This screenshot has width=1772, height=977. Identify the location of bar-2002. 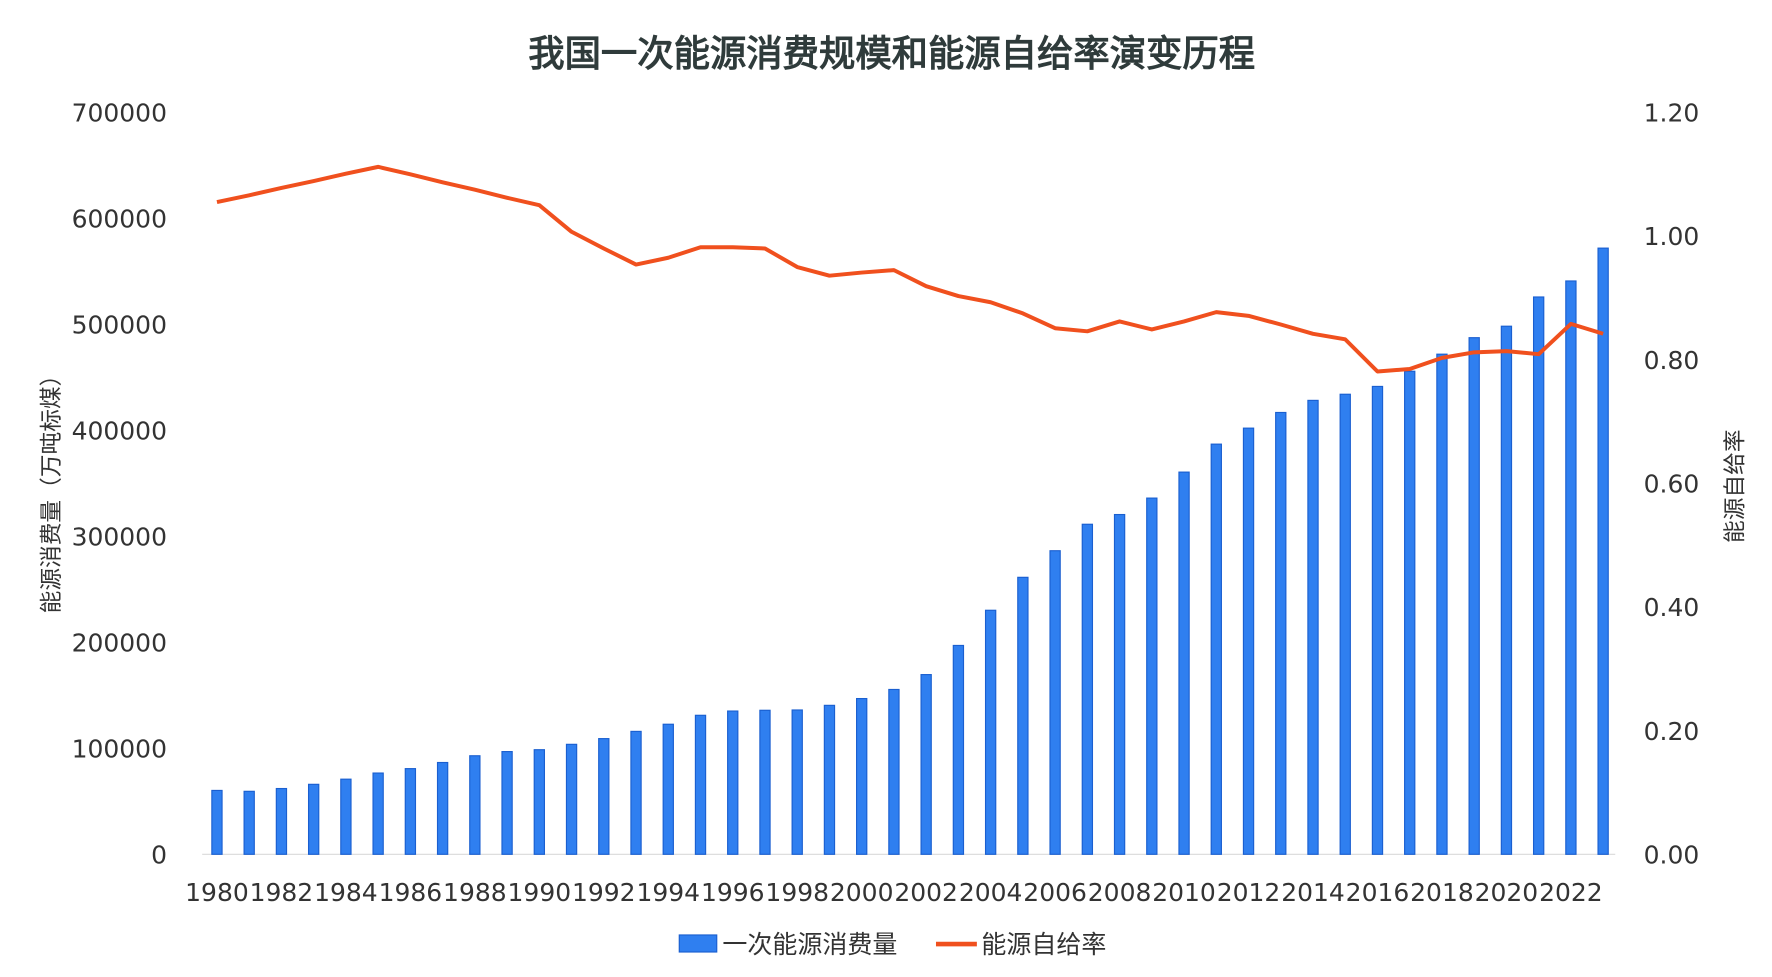
(926, 764).